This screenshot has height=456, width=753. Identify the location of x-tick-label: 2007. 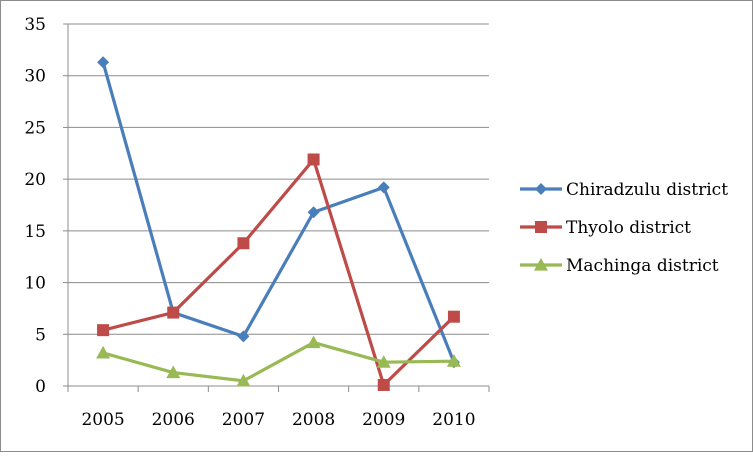
(243, 420).